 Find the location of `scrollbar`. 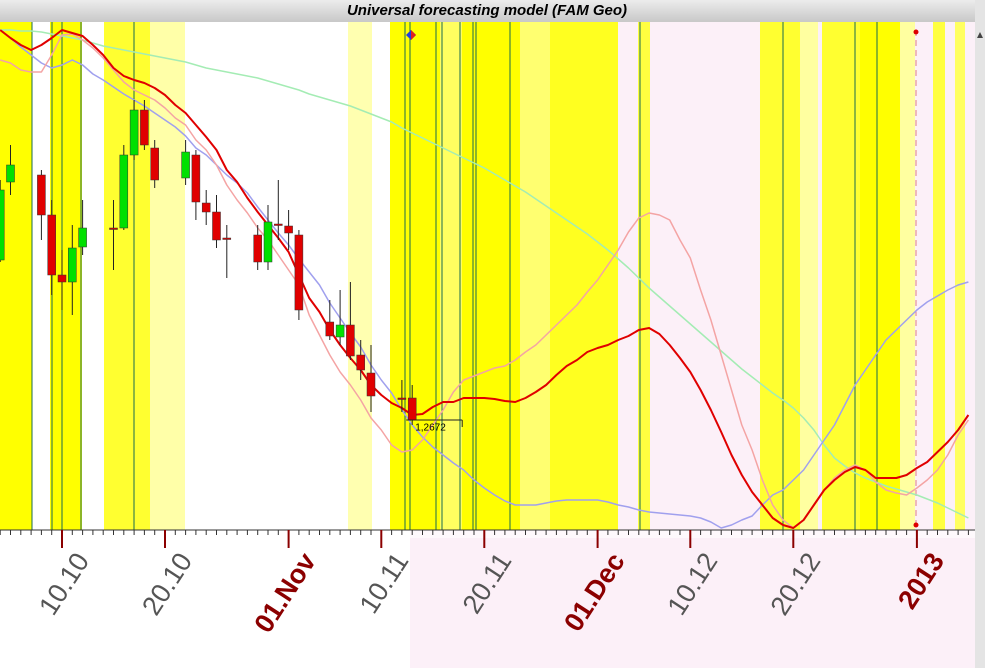

scrollbar is located at coordinates (980, 334).